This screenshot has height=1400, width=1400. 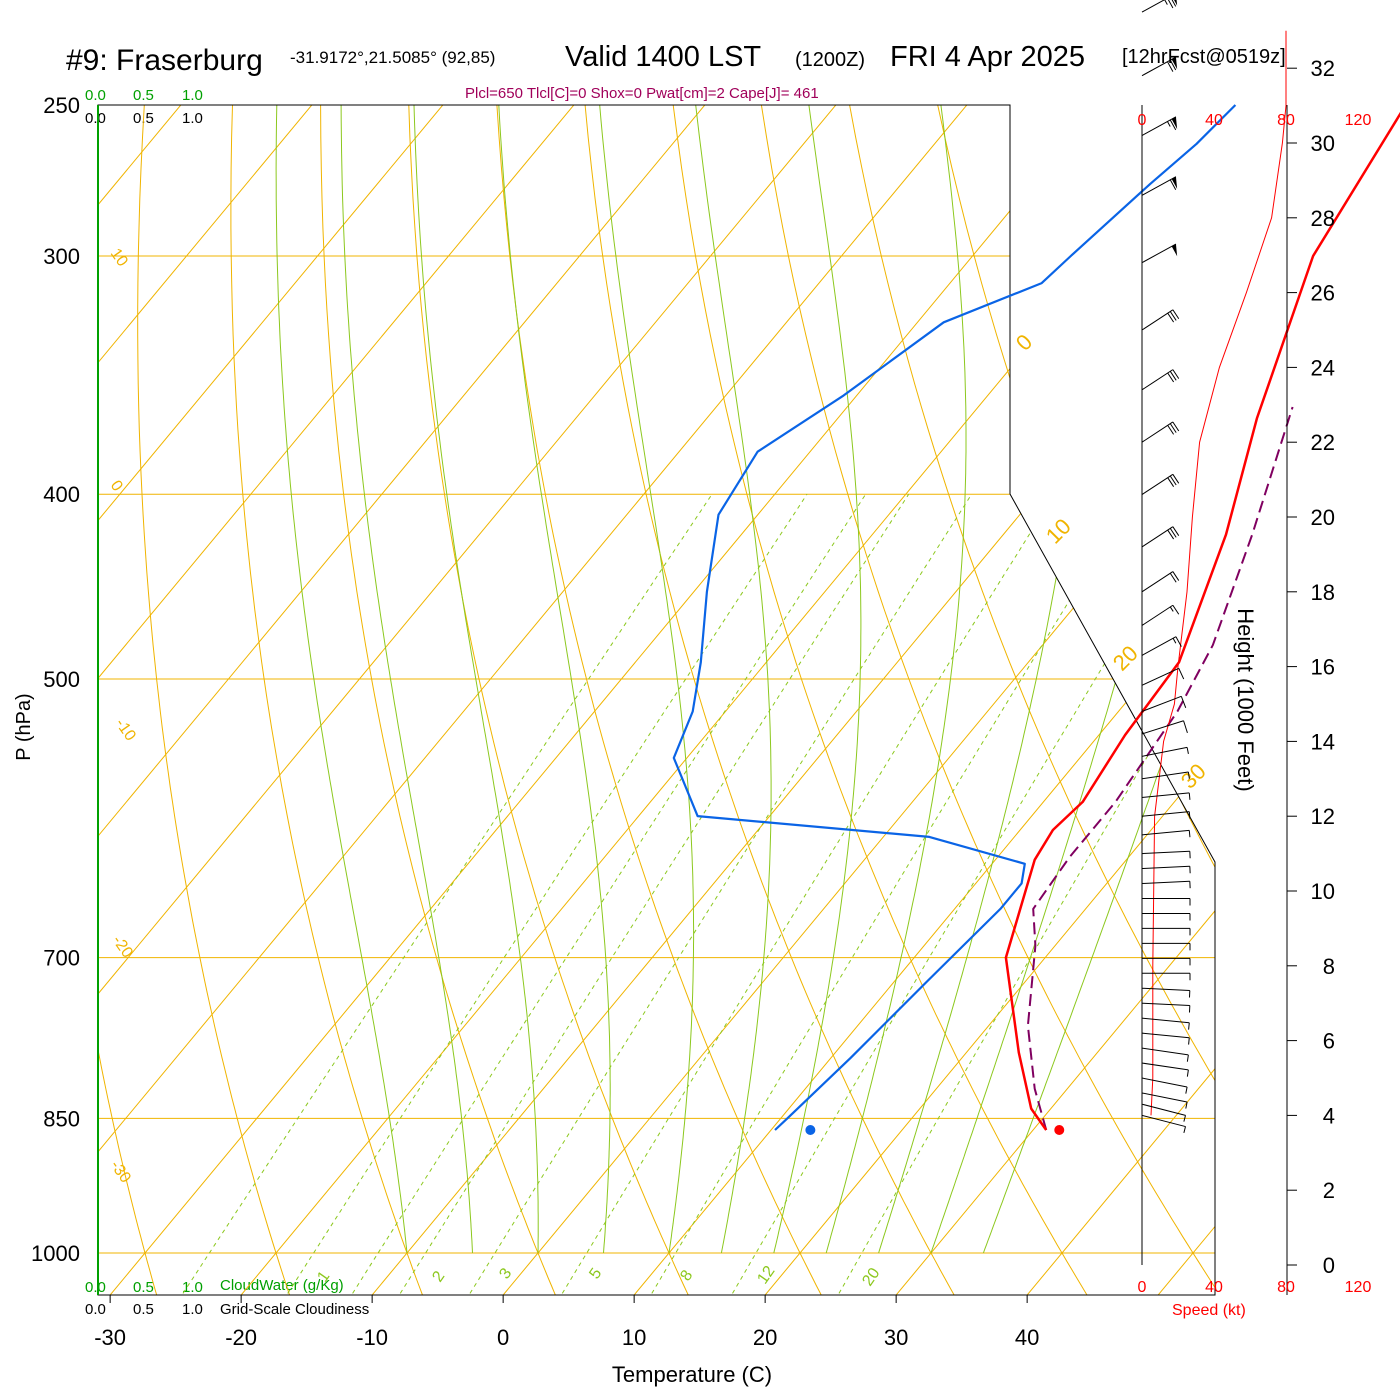 What do you see at coordinates (1323, 293) in the screenshot?
I see `height-tick-label: 26` at bounding box center [1323, 293].